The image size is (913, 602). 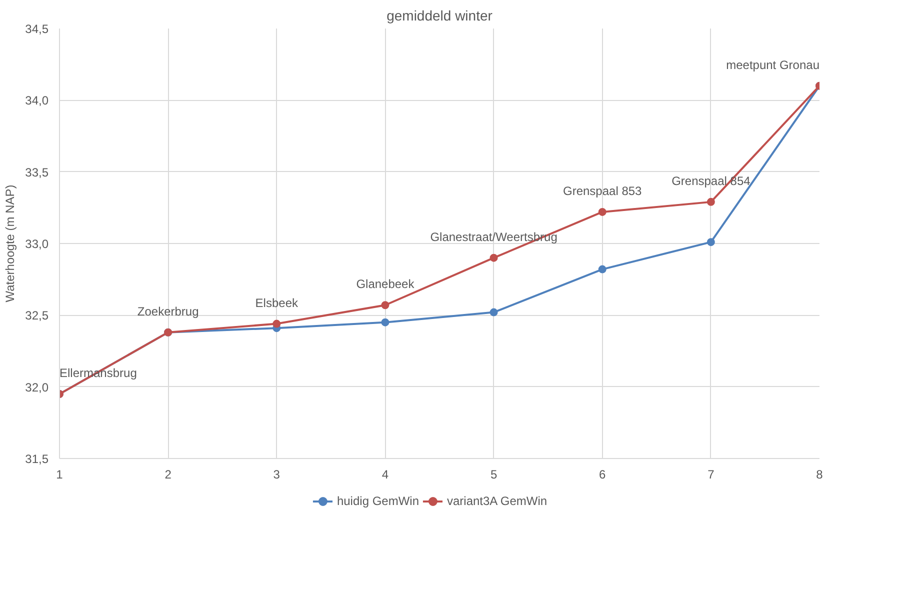 I want to click on x-tick-label: 3, so click(x=276, y=475).